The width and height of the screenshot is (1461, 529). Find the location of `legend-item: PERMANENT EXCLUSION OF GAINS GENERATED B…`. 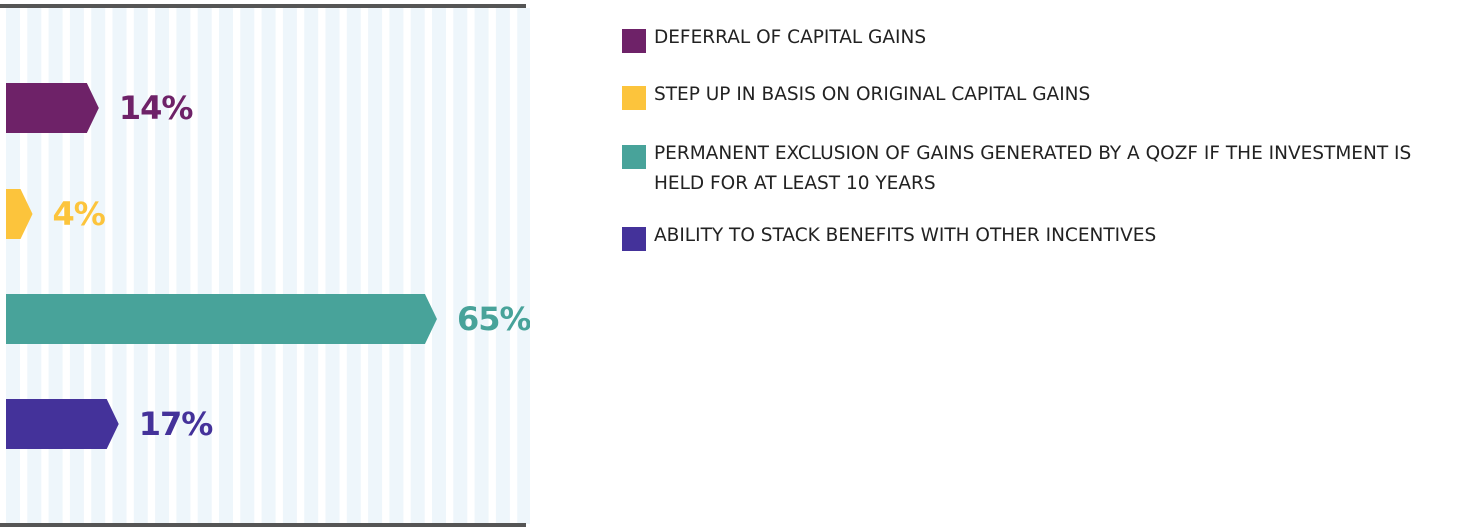

legend-item: PERMANENT EXCLUSION OF GAINS GENERATED B… is located at coordinates (1038, 170).